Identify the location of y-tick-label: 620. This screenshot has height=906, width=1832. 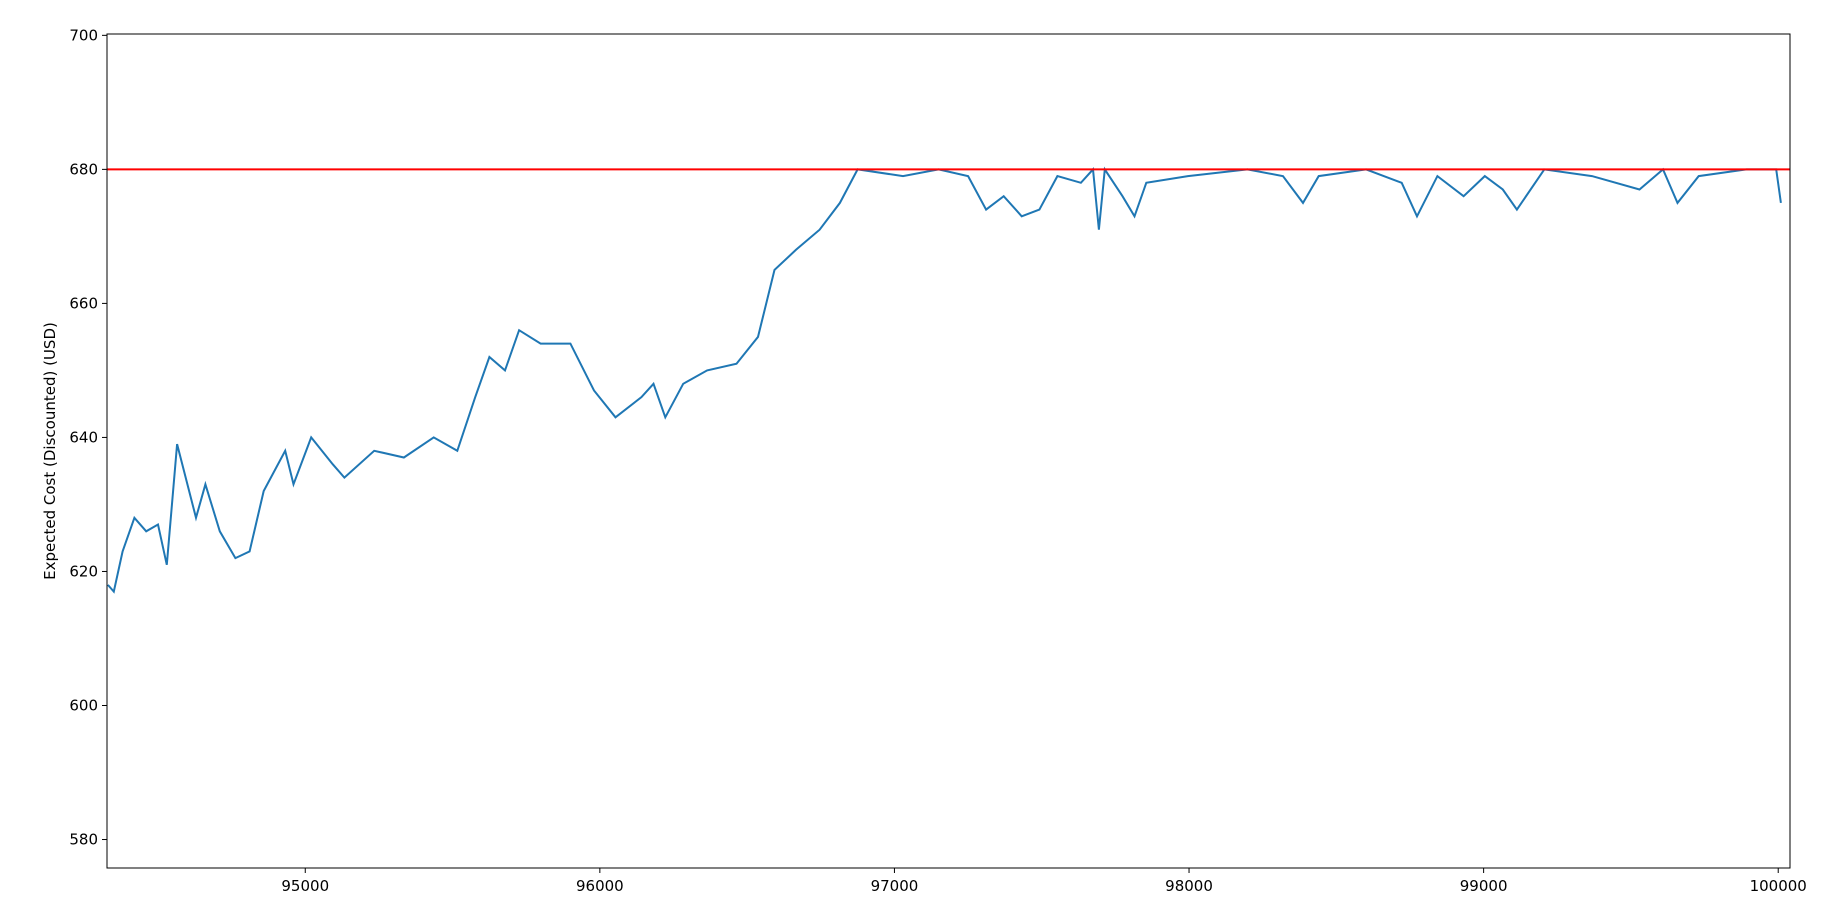
(83, 571).